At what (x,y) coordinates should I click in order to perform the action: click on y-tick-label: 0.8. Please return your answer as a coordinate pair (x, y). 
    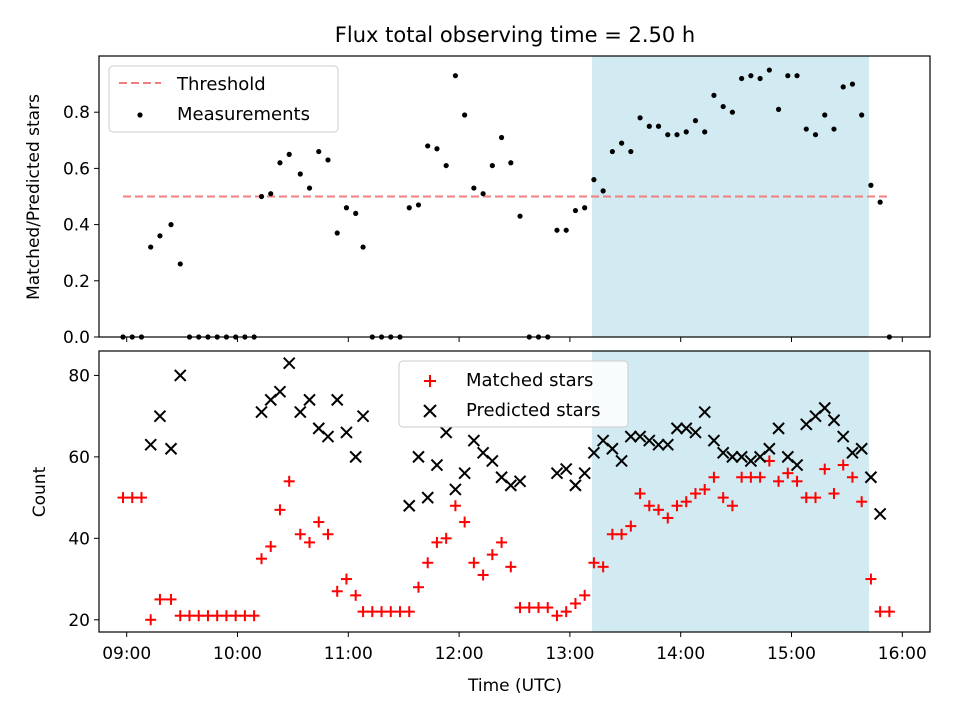
    Looking at the image, I should click on (76, 113).